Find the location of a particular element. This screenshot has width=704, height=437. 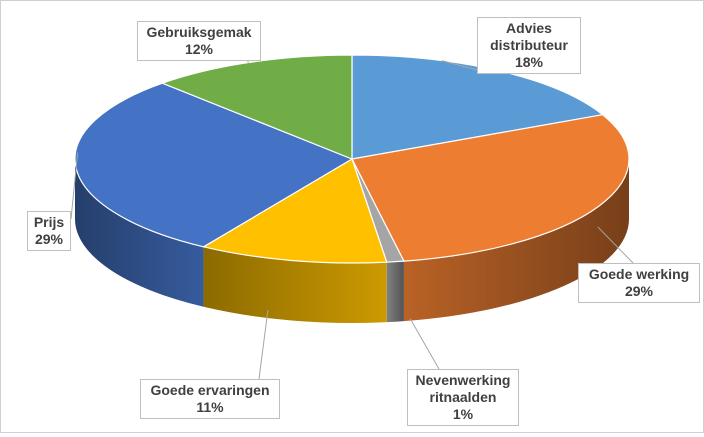

label-value: 12% is located at coordinates (199, 49).